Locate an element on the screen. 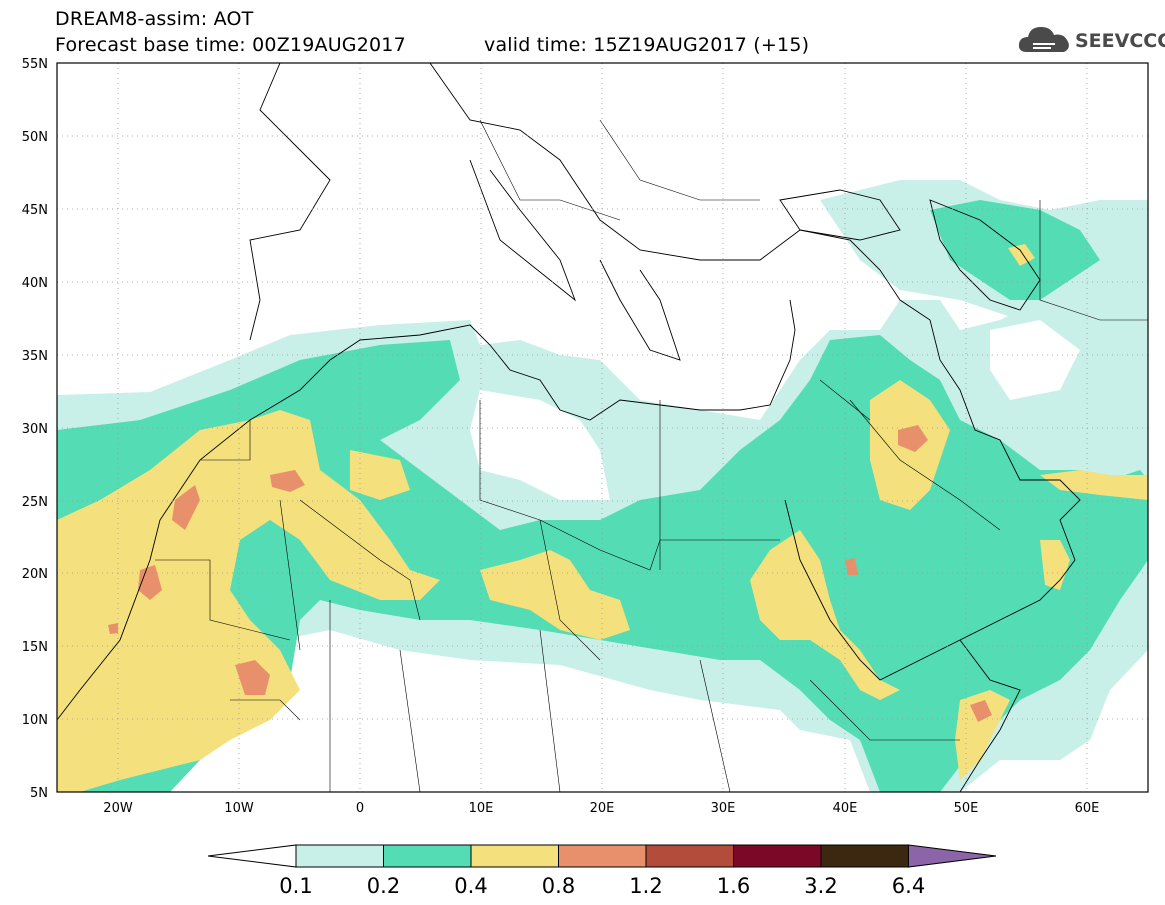 The height and width of the screenshot is (905, 1165). lat-label: 55N is located at coordinates (35, 64).